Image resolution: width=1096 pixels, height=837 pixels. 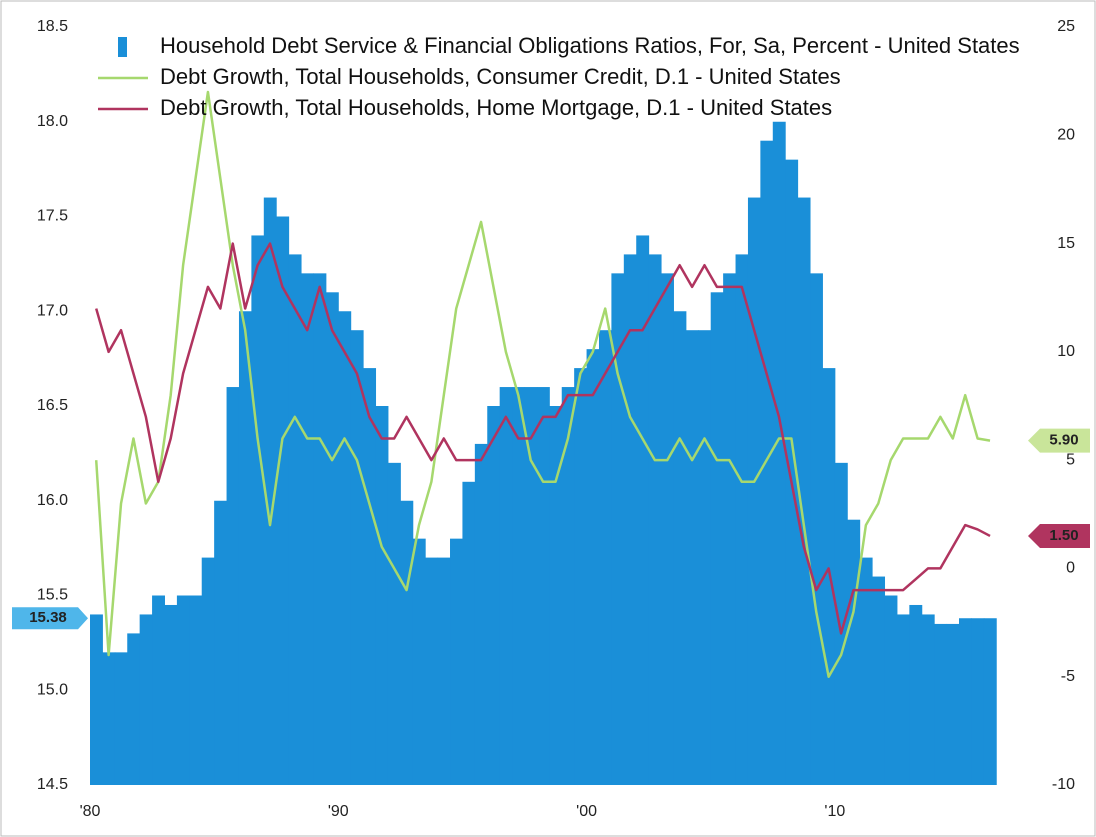 What do you see at coordinates (1066, 135) in the screenshot?
I see `y2-tick-label: 20` at bounding box center [1066, 135].